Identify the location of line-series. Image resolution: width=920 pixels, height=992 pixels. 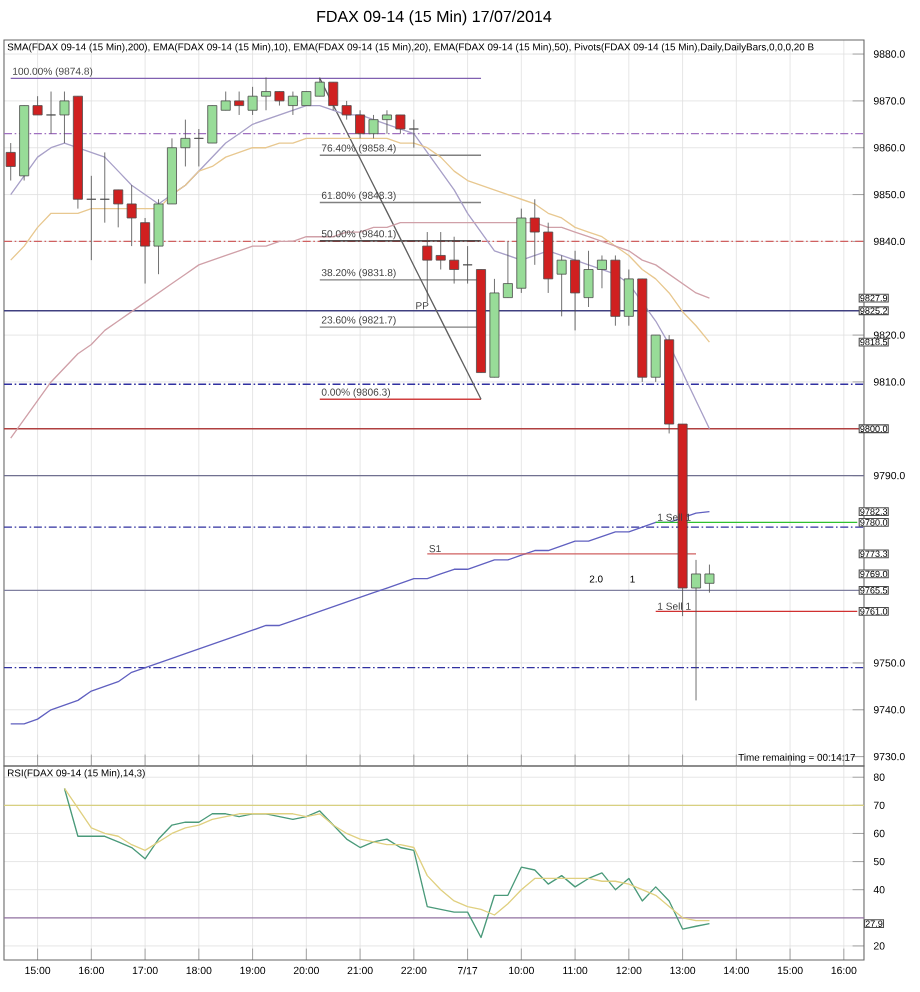
(400, 238).